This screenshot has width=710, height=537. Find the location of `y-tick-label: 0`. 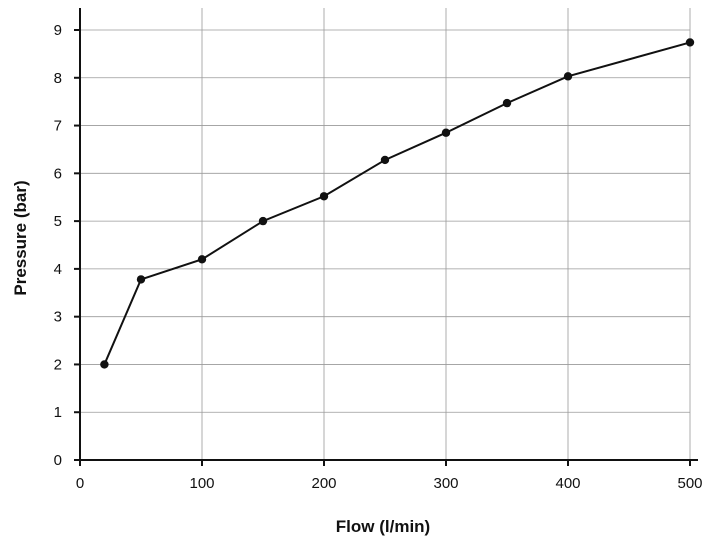

y-tick-label: 0 is located at coordinates (58, 460).